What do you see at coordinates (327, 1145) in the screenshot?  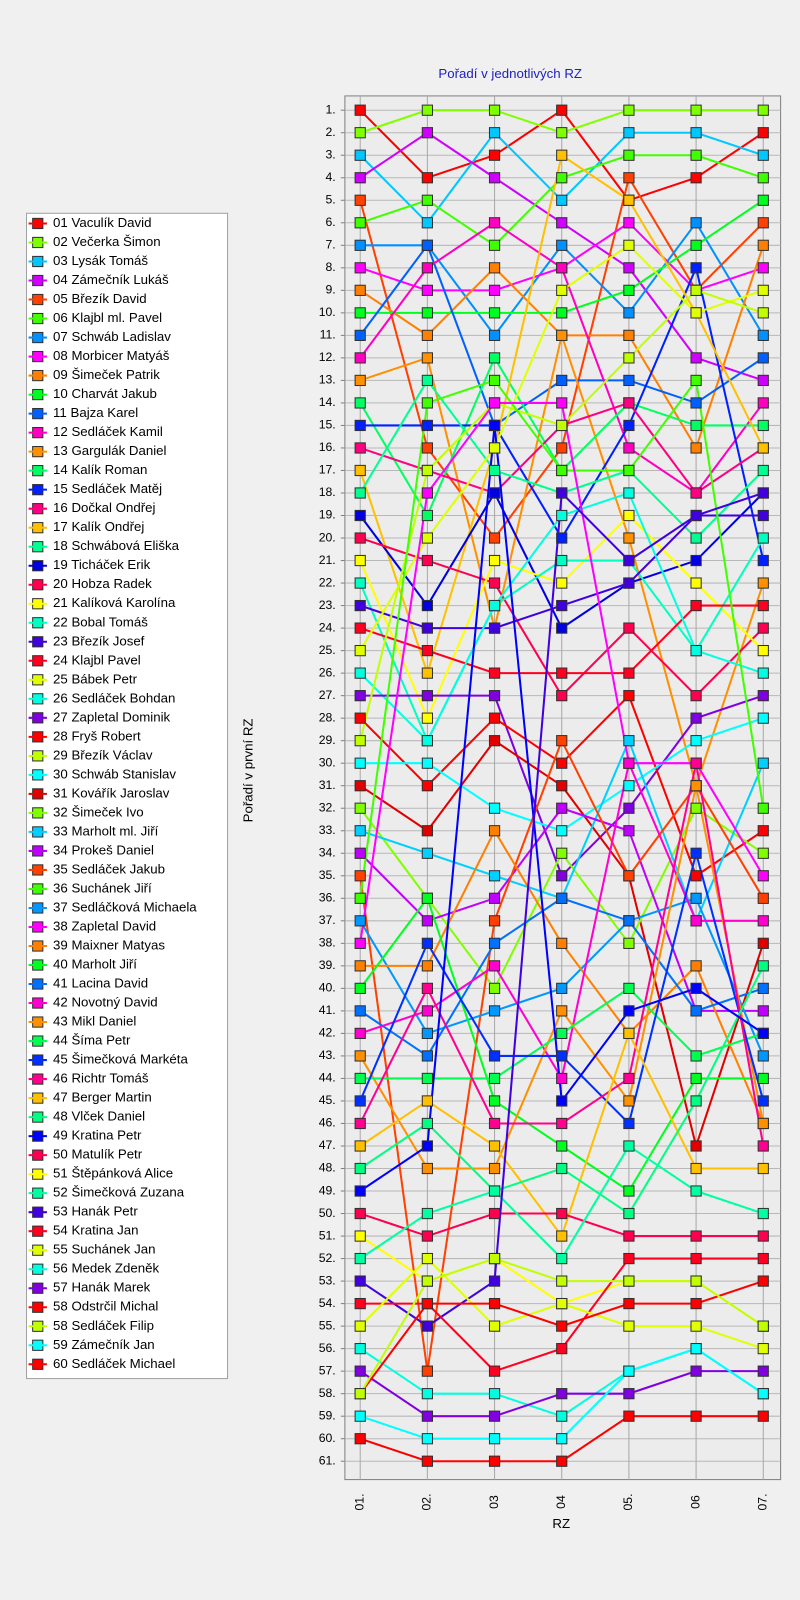 I see `y-tick-label: 47.` at bounding box center [327, 1145].